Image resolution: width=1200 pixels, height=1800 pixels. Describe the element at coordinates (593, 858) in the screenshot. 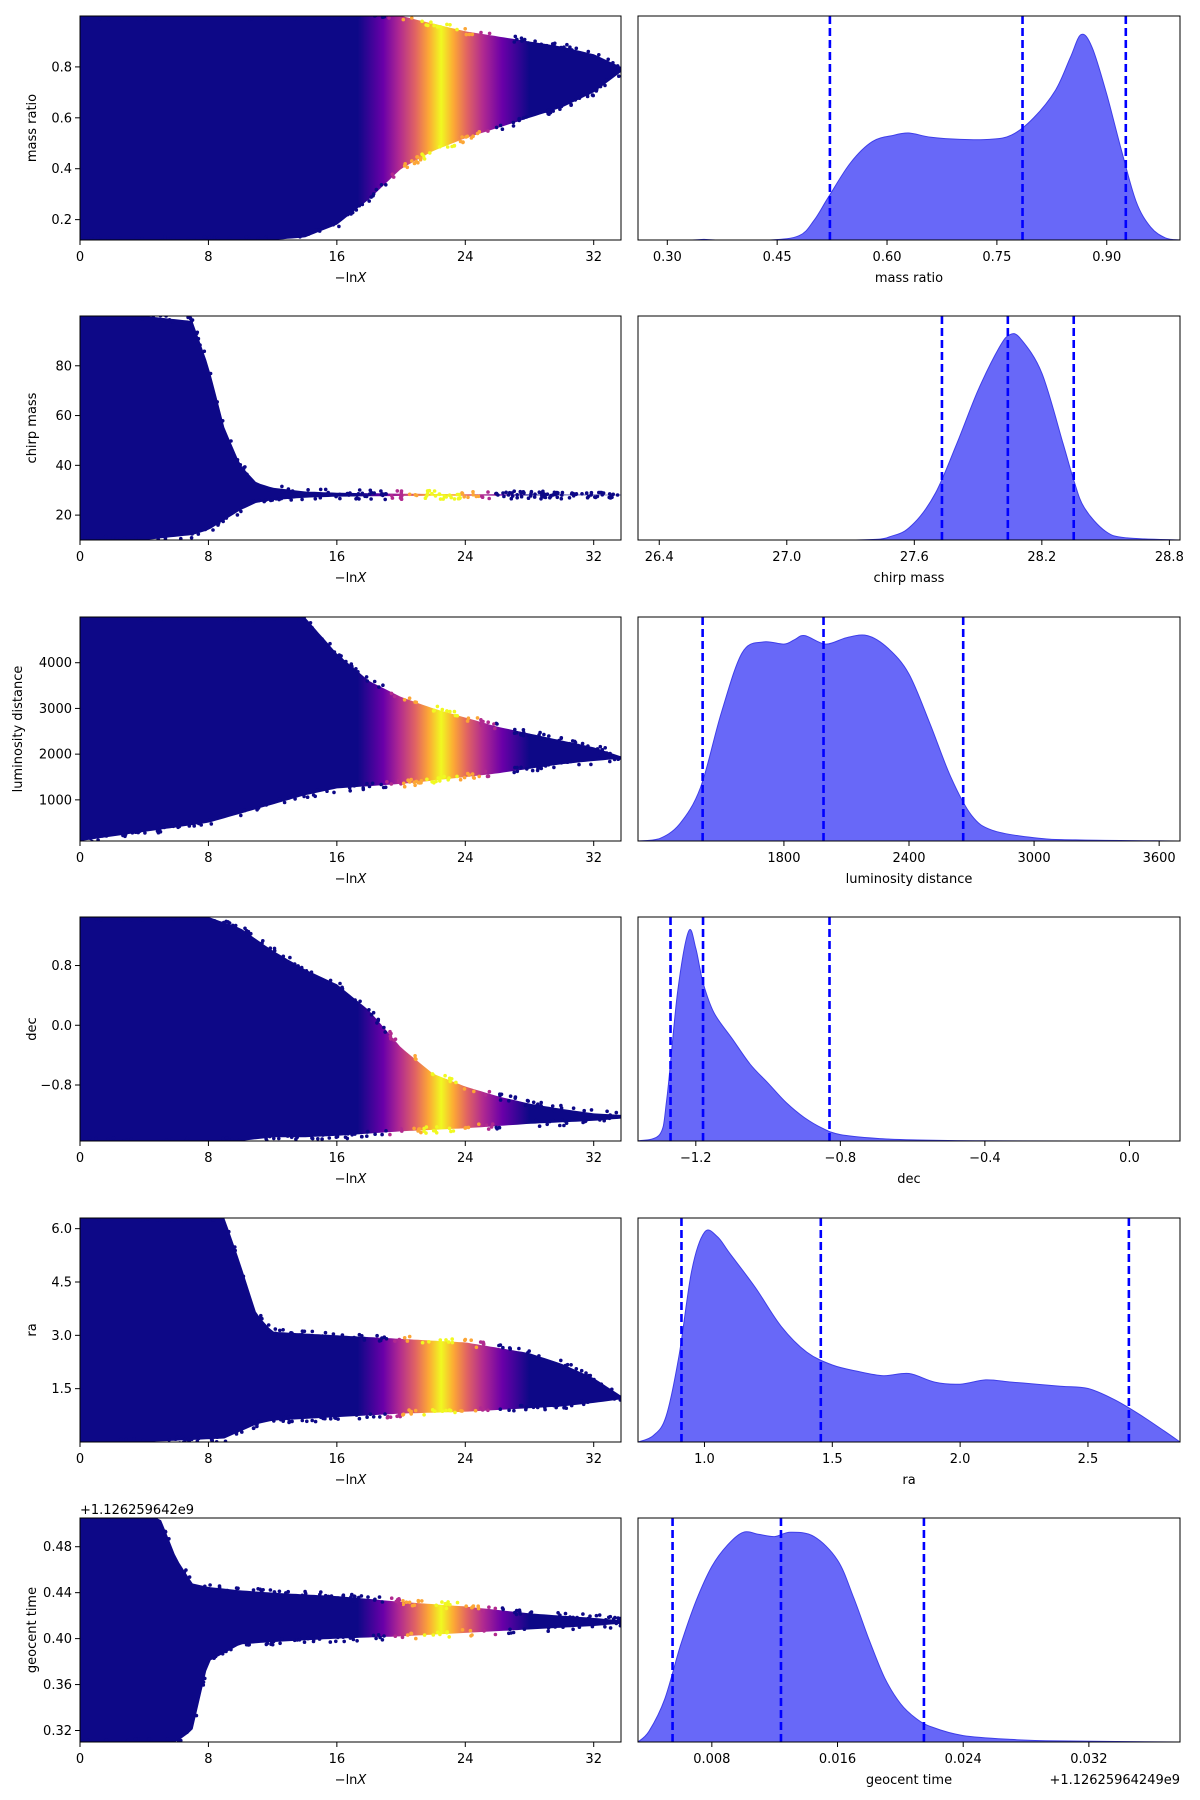

I see `trace-xtick-label: 32` at that location.